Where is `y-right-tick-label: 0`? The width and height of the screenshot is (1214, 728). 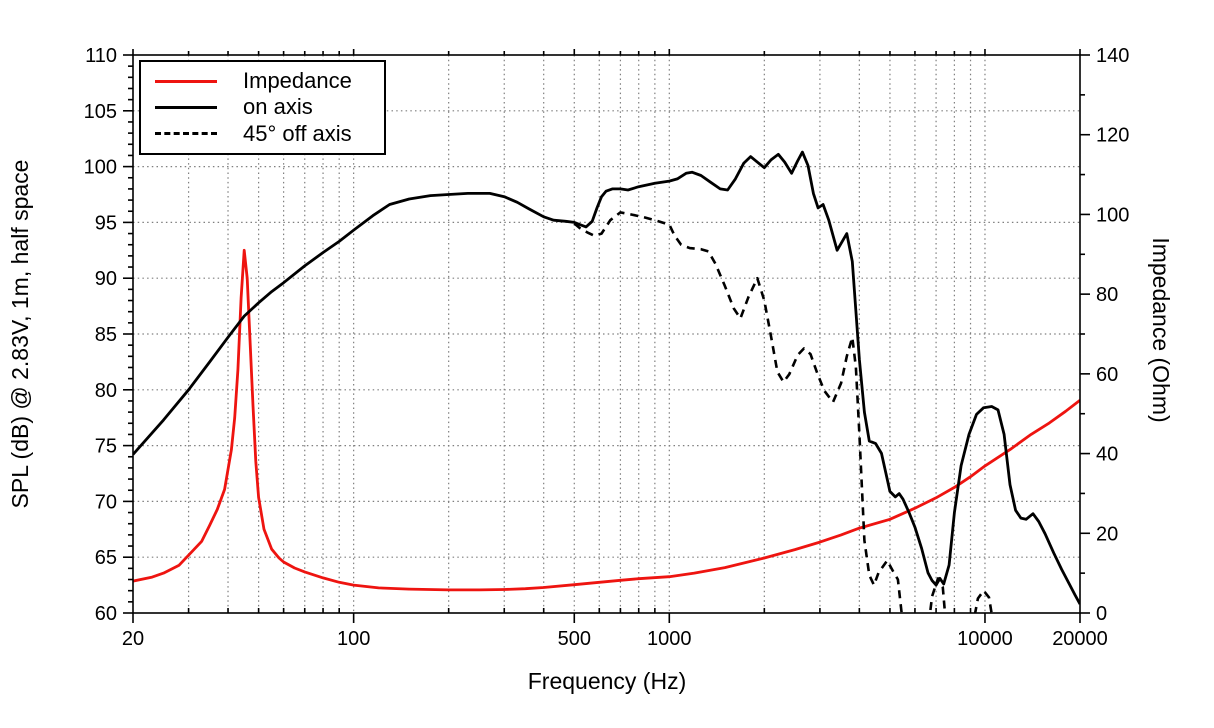
y-right-tick-label: 0 is located at coordinates (1101, 614).